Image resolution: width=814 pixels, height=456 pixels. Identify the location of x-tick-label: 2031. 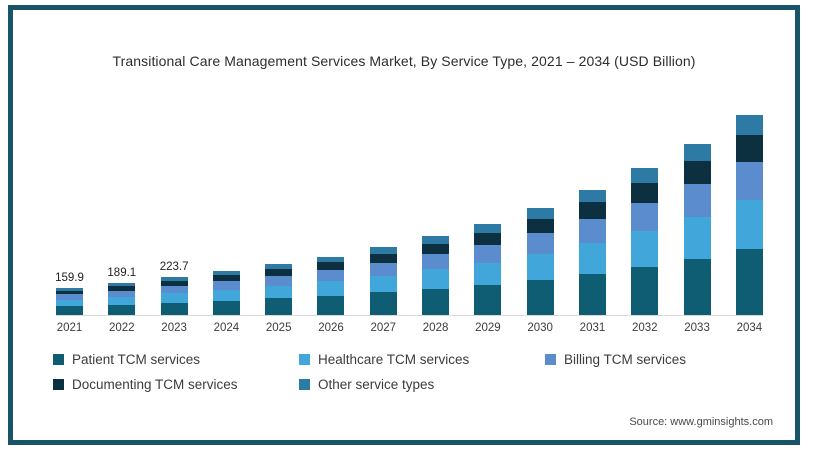
(592, 328).